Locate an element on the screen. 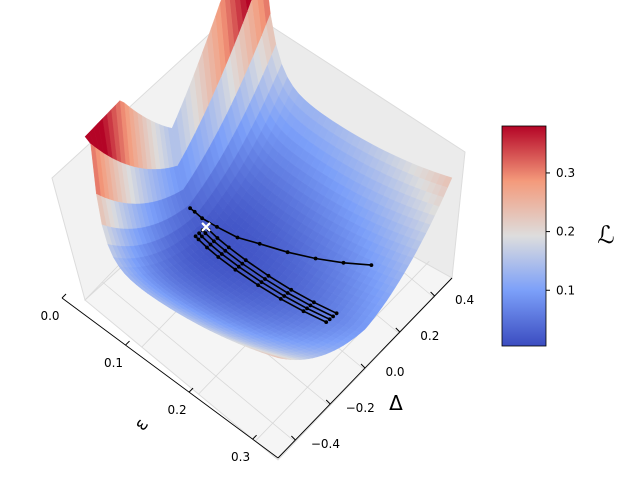  delta-tick-label: −0.4 is located at coordinates (325, 444).